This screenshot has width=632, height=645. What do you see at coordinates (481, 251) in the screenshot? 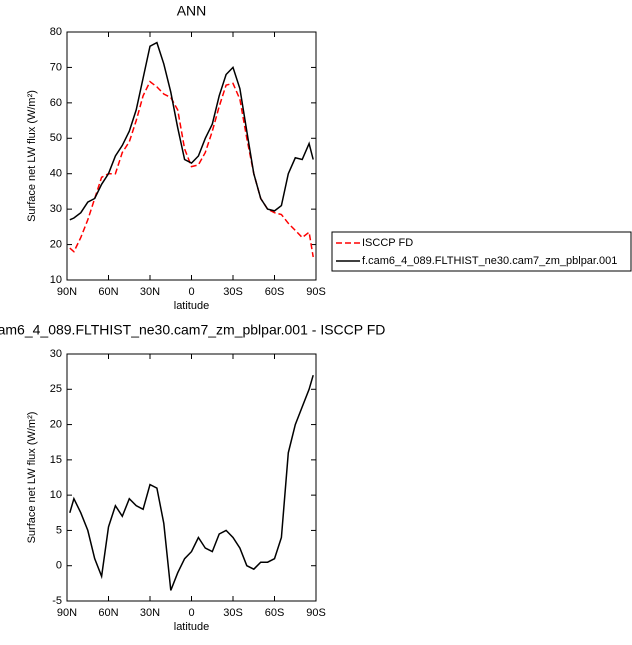
I see `legend-box` at bounding box center [481, 251].